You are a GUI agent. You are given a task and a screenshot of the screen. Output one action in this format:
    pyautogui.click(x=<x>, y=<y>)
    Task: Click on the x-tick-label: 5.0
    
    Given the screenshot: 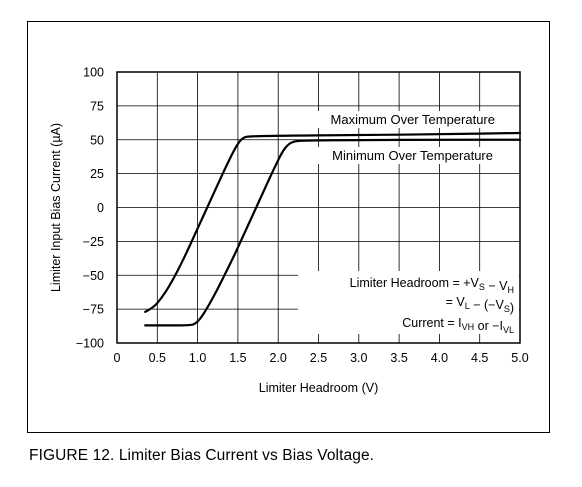 What is the action you would take?
    pyautogui.click(x=519, y=358)
    